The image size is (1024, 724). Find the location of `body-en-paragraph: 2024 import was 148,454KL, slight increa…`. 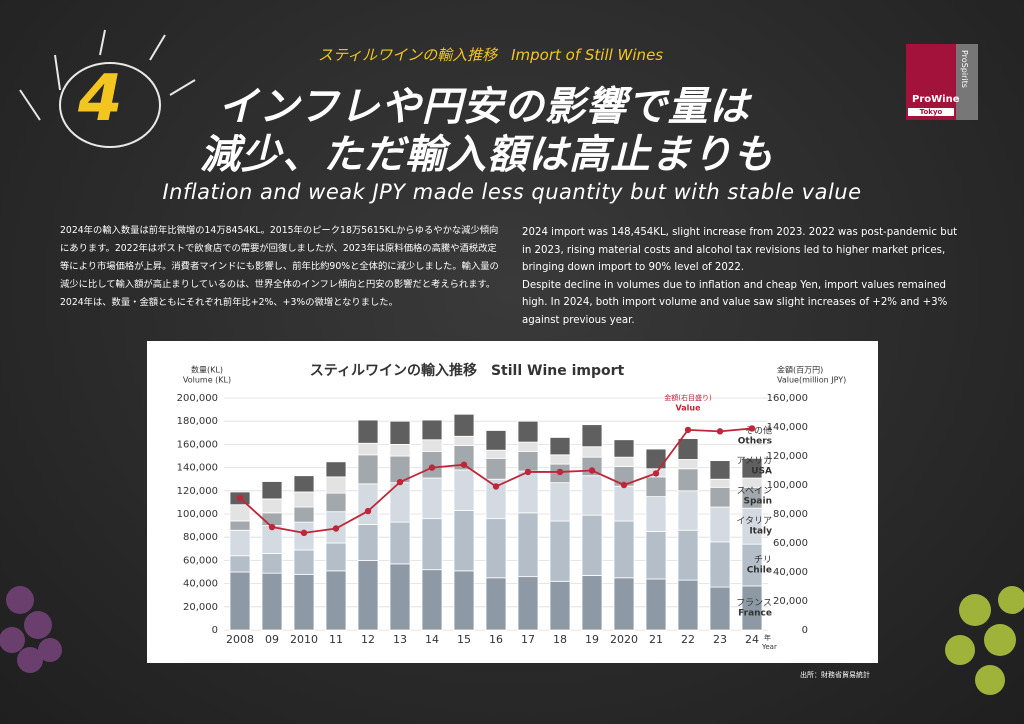

body-en-paragraph: 2024 import was 148,454KL, slight increa… is located at coordinates (740, 250).